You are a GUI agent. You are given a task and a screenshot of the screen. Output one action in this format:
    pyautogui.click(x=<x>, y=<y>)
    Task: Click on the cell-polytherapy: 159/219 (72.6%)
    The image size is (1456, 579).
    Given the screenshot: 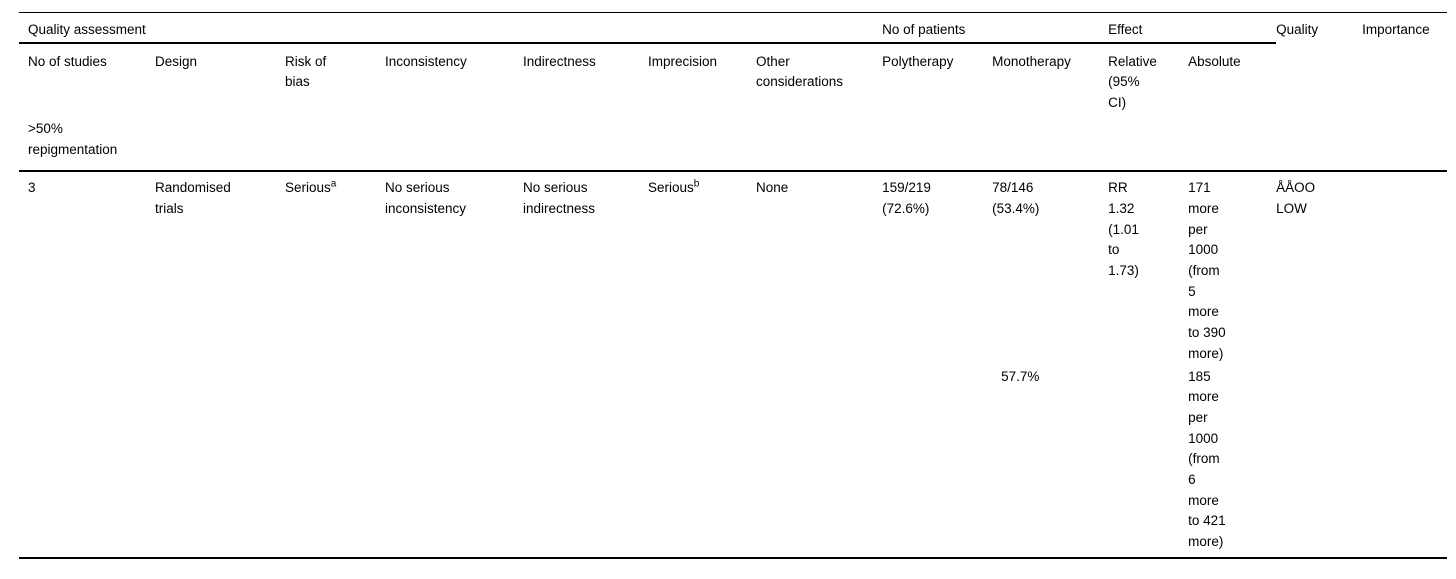 What is the action you would take?
    pyautogui.click(x=906, y=198)
    